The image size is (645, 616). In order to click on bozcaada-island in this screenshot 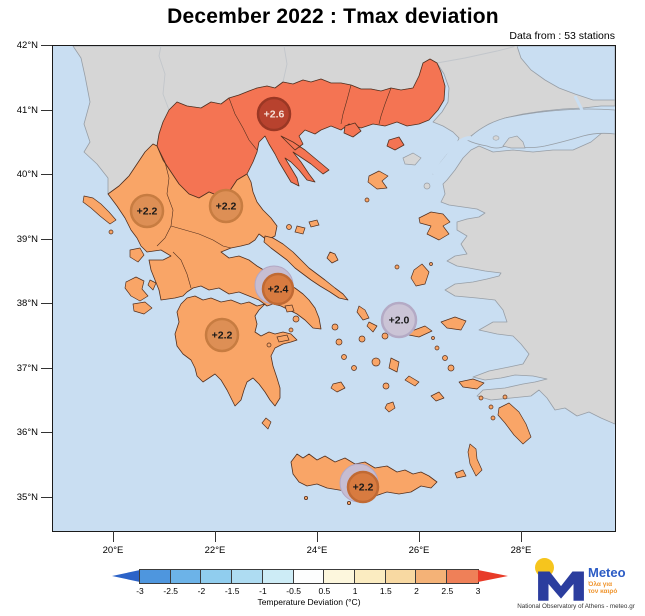, I will do `click(427, 186)`.